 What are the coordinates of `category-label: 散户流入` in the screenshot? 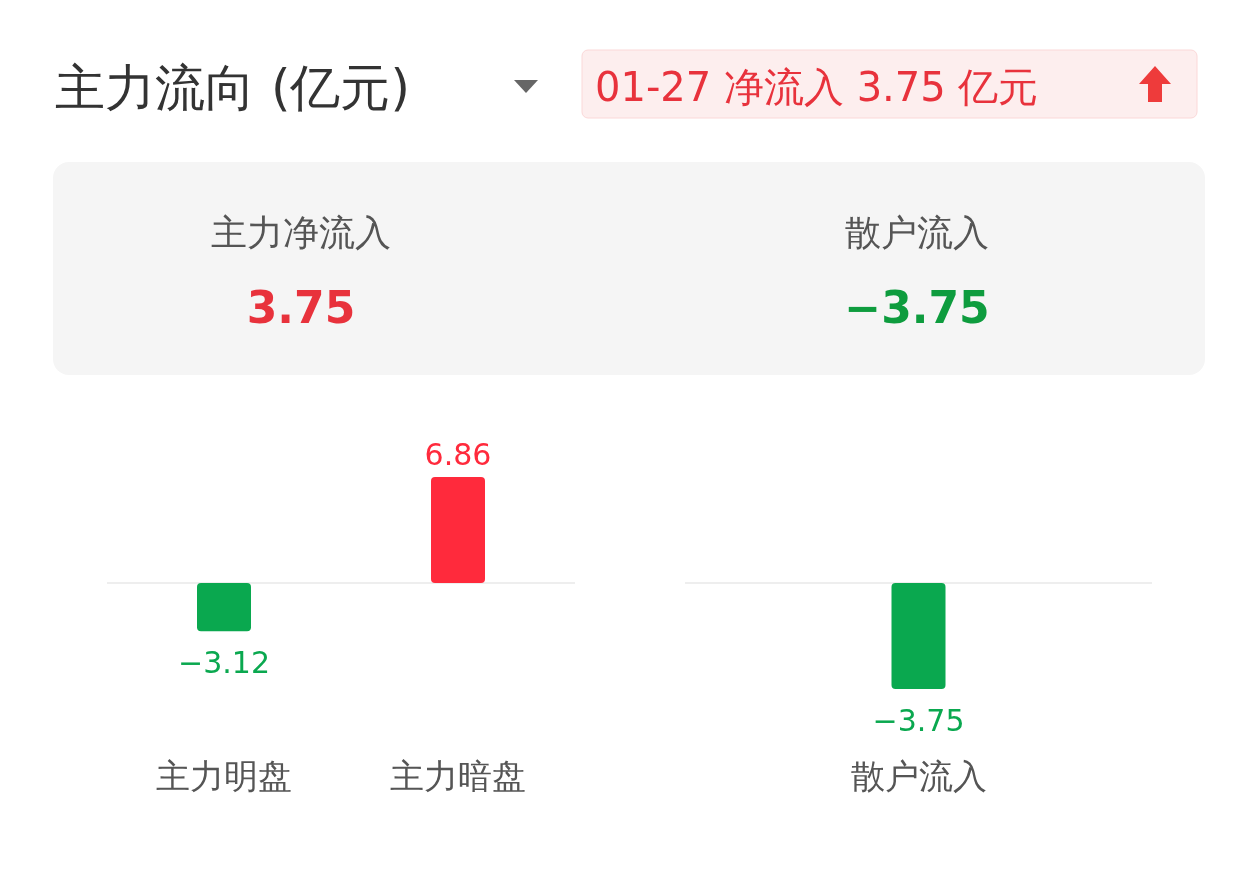 It's located at (917, 232).